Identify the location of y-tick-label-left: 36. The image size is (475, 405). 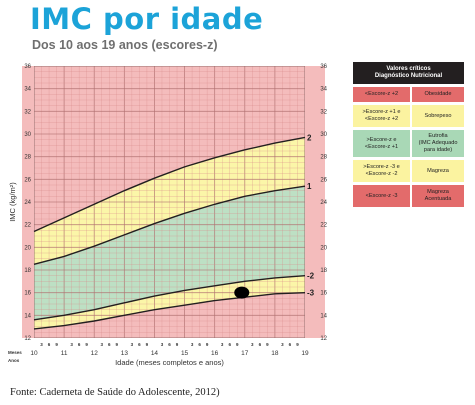
(27, 67).